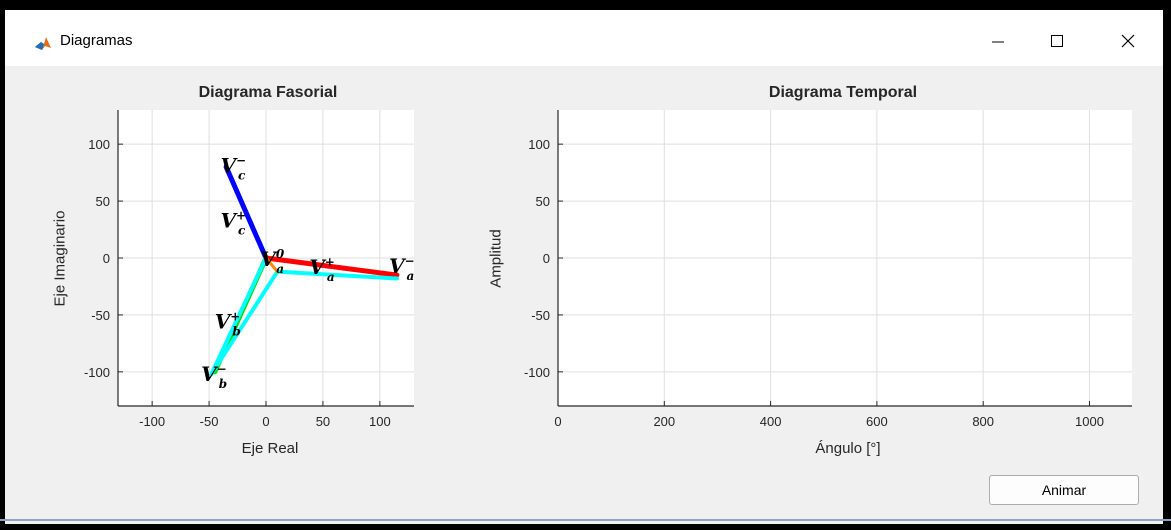 This screenshot has height=530, width=1171. I want to click on minimize-icon, so click(998, 42).